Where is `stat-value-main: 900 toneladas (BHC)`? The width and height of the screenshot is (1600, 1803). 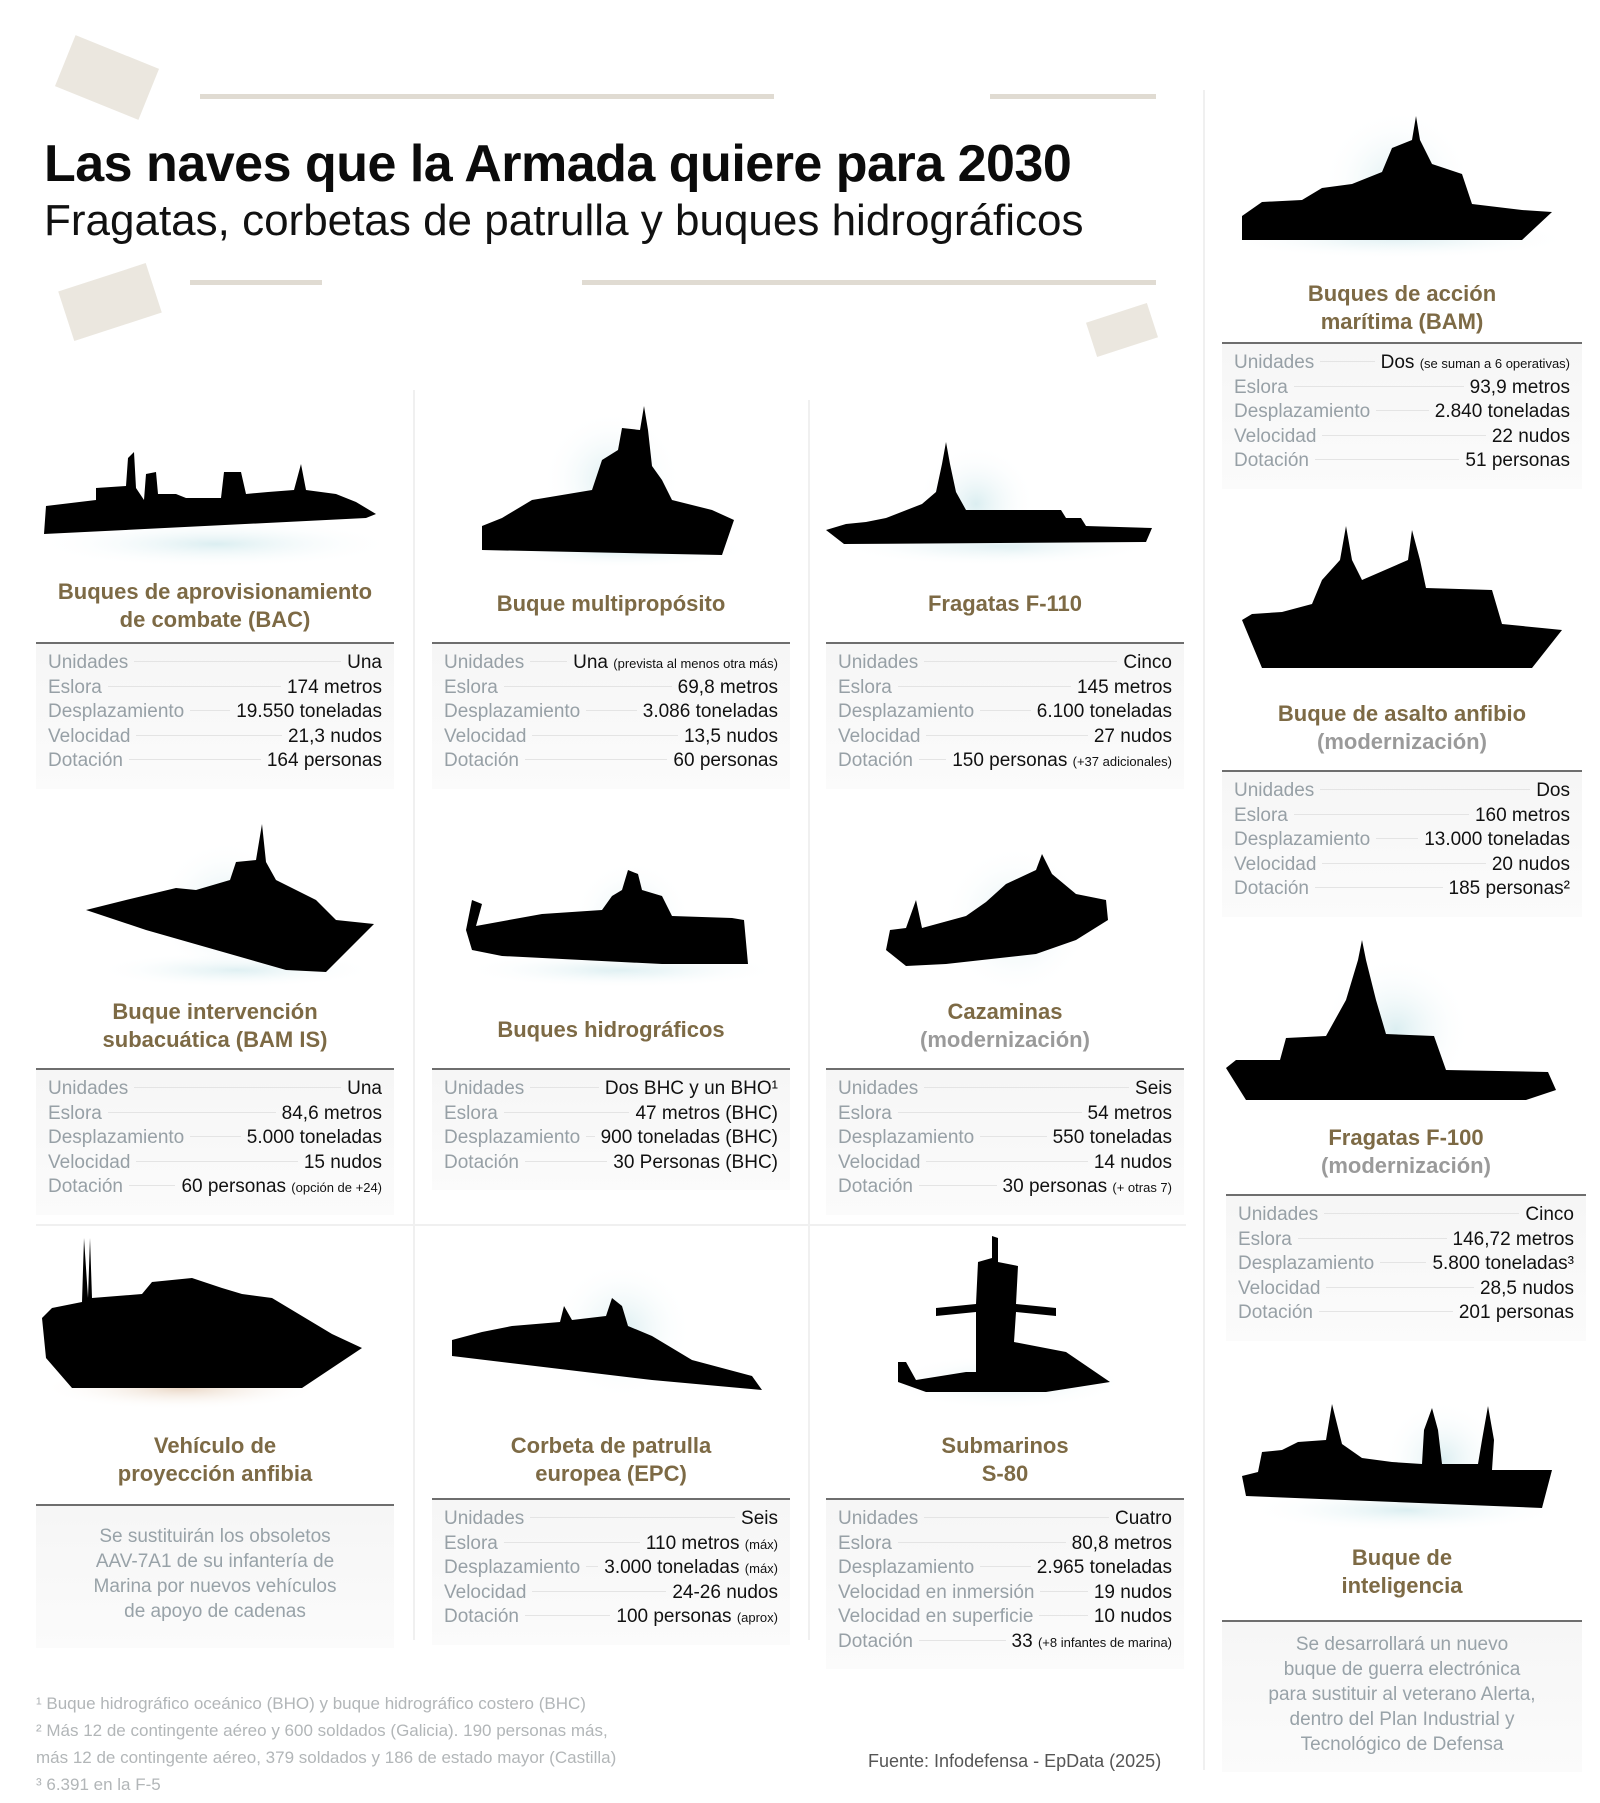
stat-value-main: 900 toneladas (BHC) is located at coordinates (689, 1137).